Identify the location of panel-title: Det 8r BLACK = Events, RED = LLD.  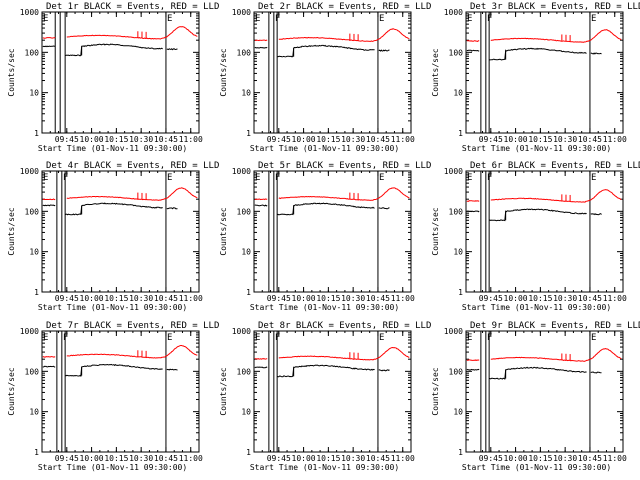
(344, 326).